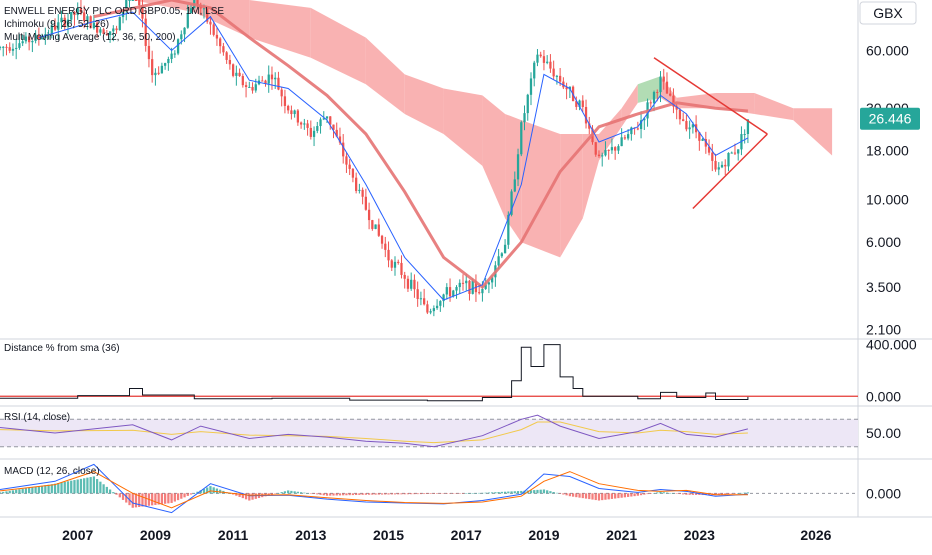 The width and height of the screenshot is (932, 555). I want to click on currency-button, so click(888, 13).